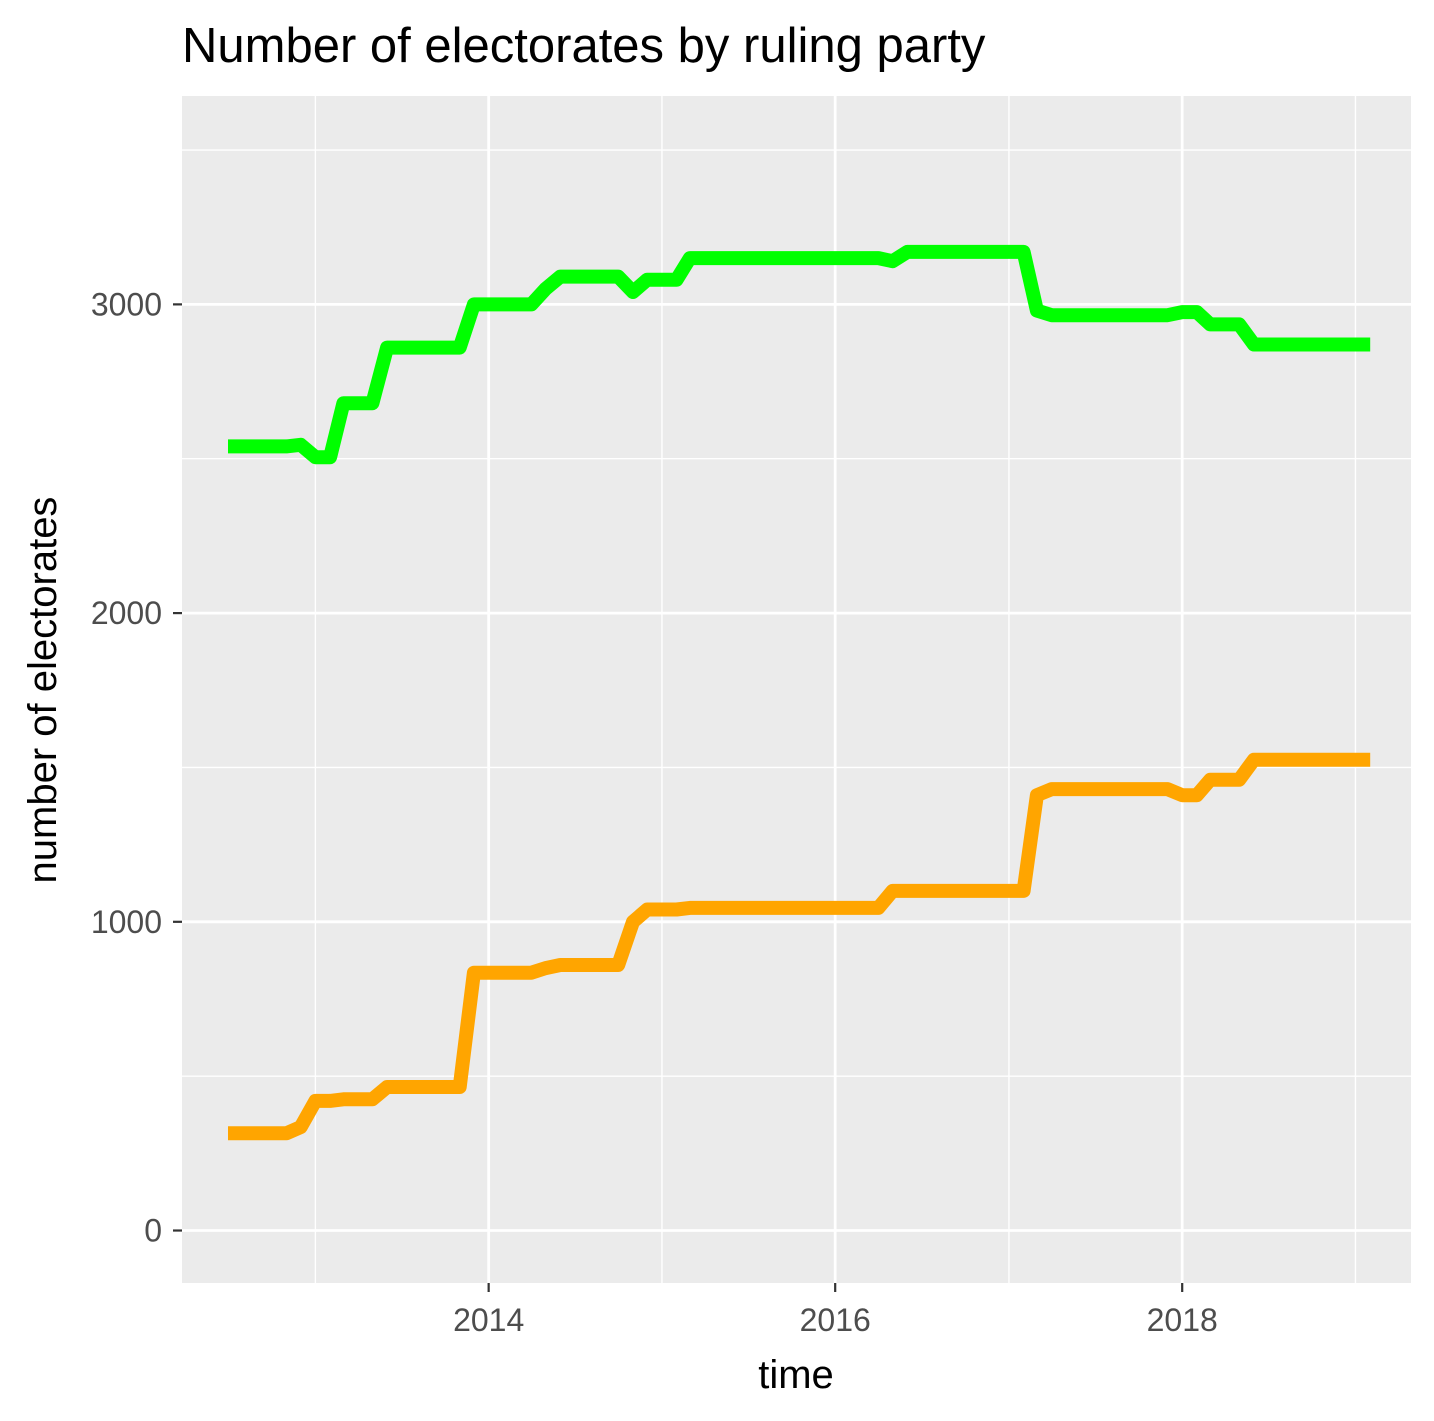 The image size is (1434, 1421). What do you see at coordinates (126, 304) in the screenshot?
I see `y-tick-label: 3000` at bounding box center [126, 304].